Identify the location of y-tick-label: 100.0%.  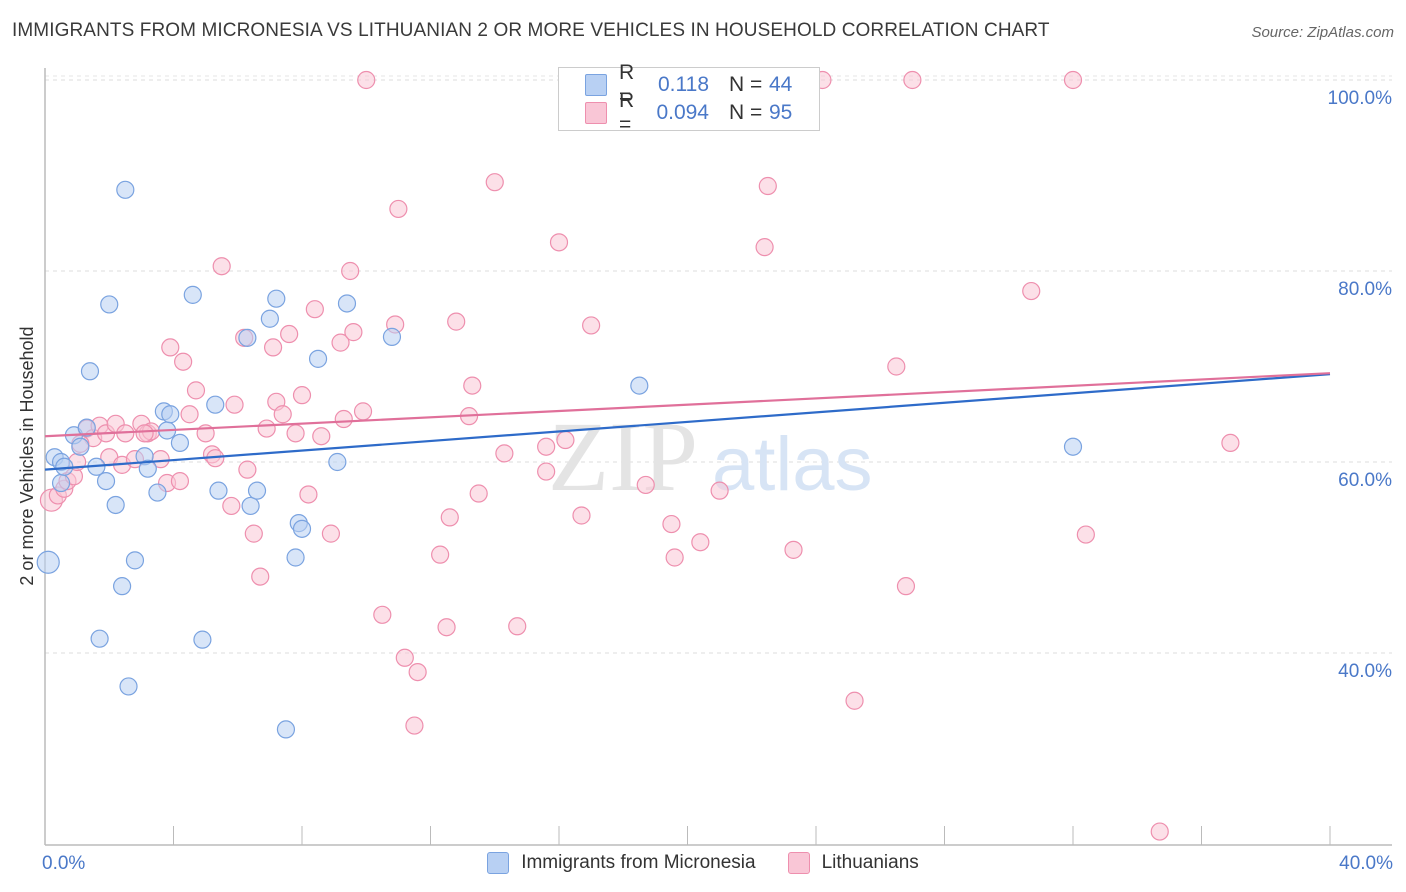
(1360, 98).